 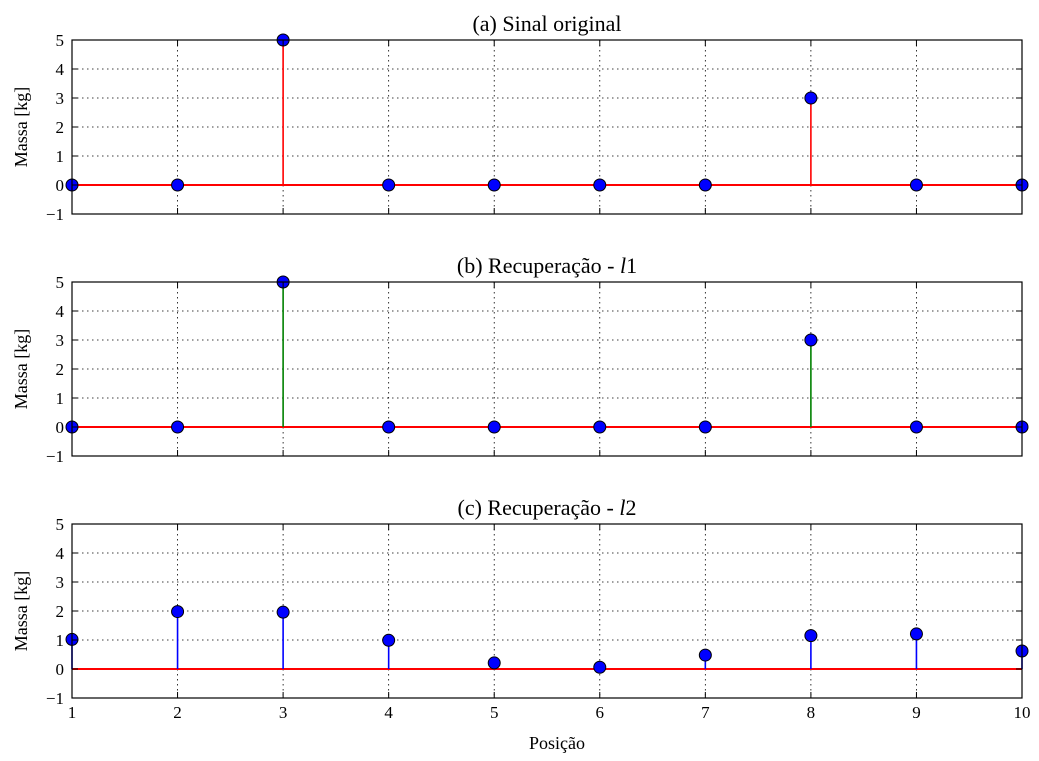 I want to click on x-axis-label: Posição, so click(x=557, y=743).